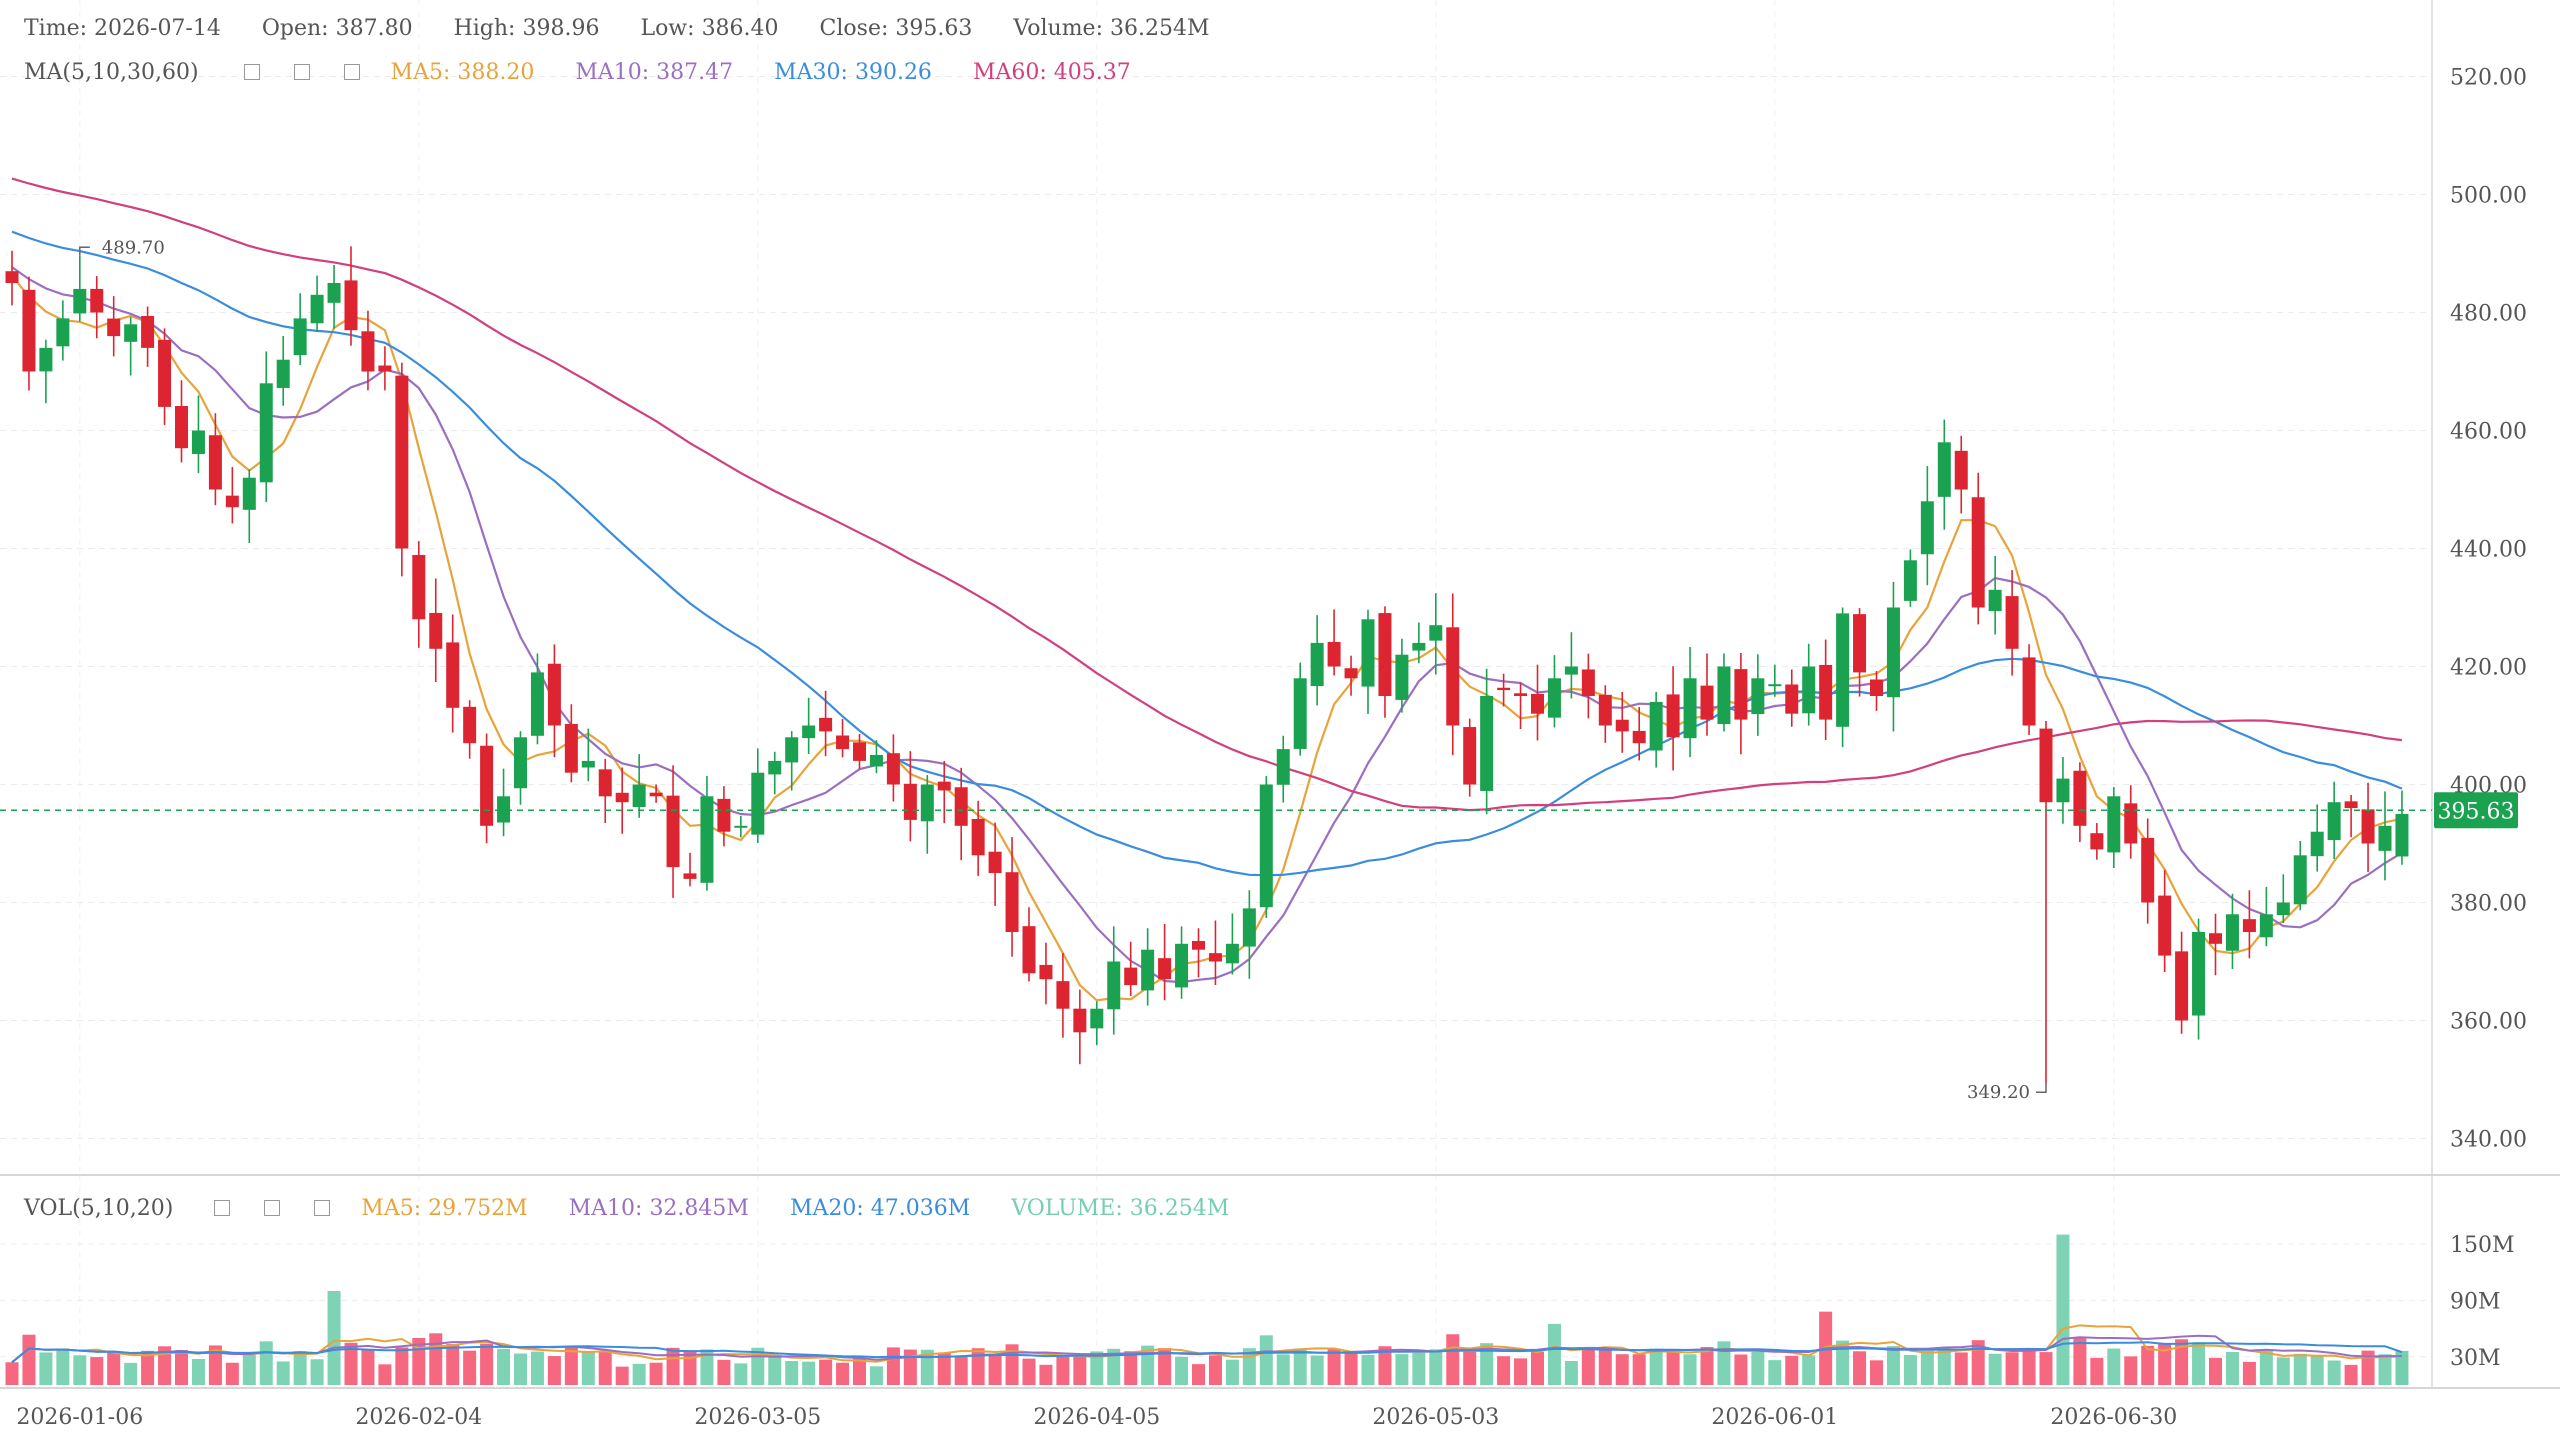  I want to click on volume-tick-label: 150M, so click(2482, 1245).